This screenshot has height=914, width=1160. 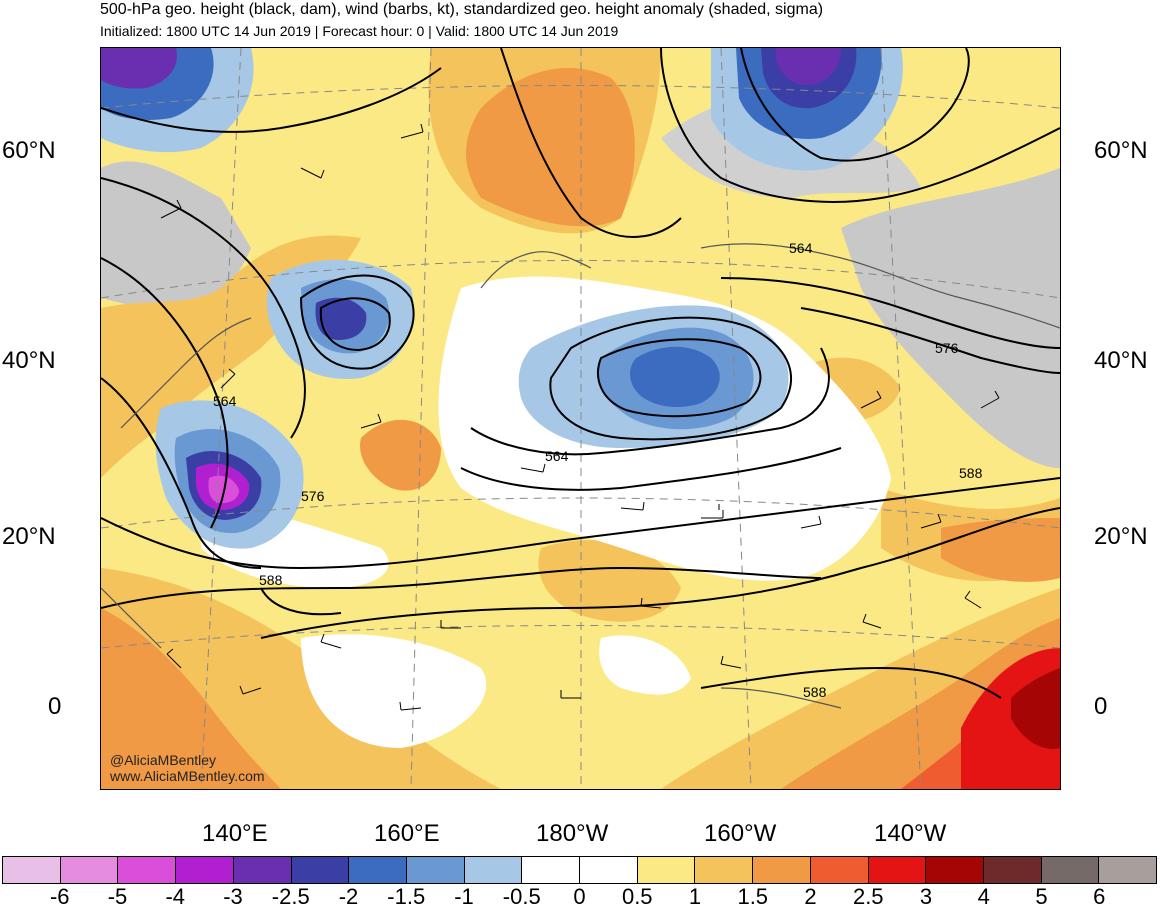 What do you see at coordinates (521, 896) in the screenshot?
I see `colorbar-label: -0.5` at bounding box center [521, 896].